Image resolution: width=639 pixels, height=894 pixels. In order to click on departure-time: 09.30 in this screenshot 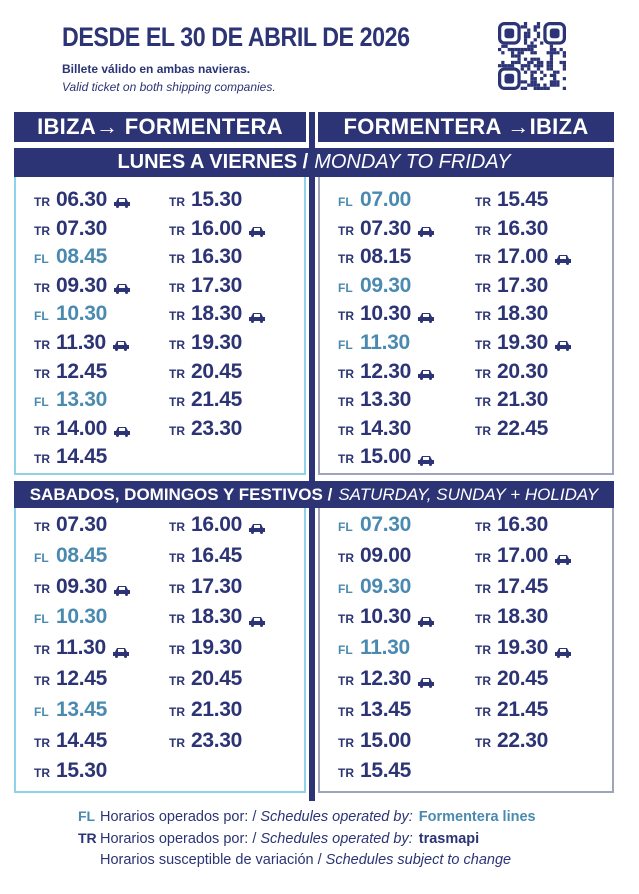, I will do `click(386, 285)`.